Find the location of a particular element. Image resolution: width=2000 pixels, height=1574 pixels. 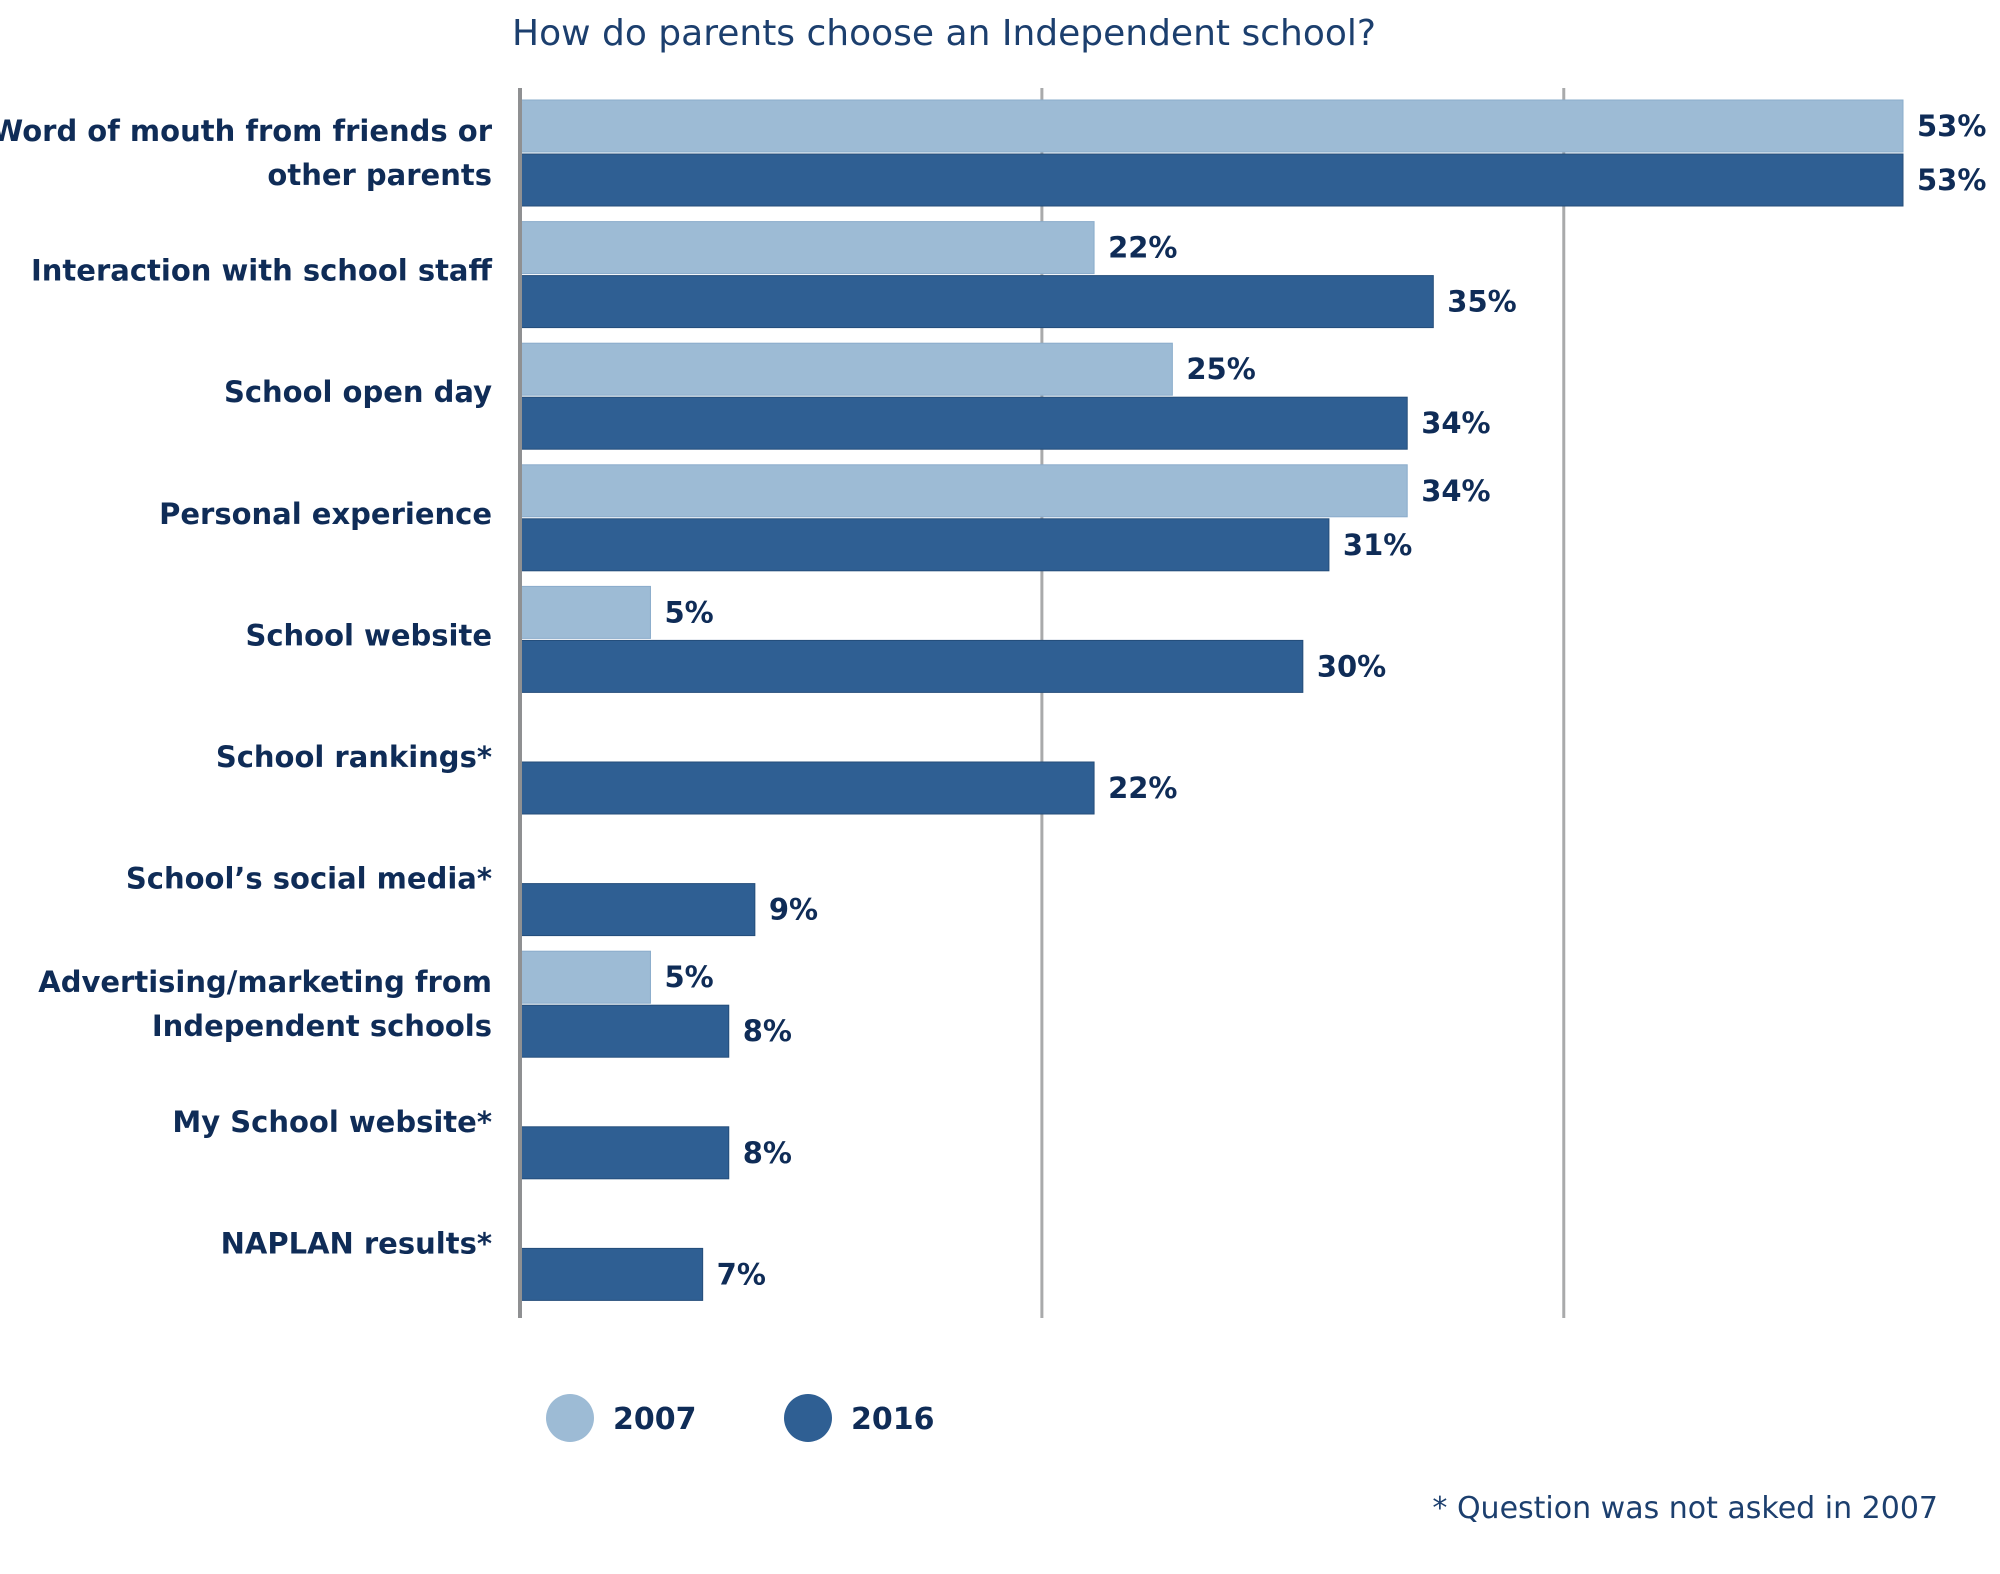

data-label-2016: 7% is located at coordinates (741, 1274).